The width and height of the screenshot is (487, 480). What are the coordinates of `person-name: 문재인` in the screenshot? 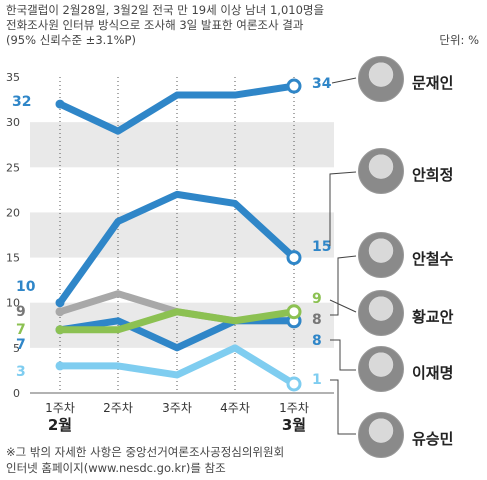 It's located at (433, 83).